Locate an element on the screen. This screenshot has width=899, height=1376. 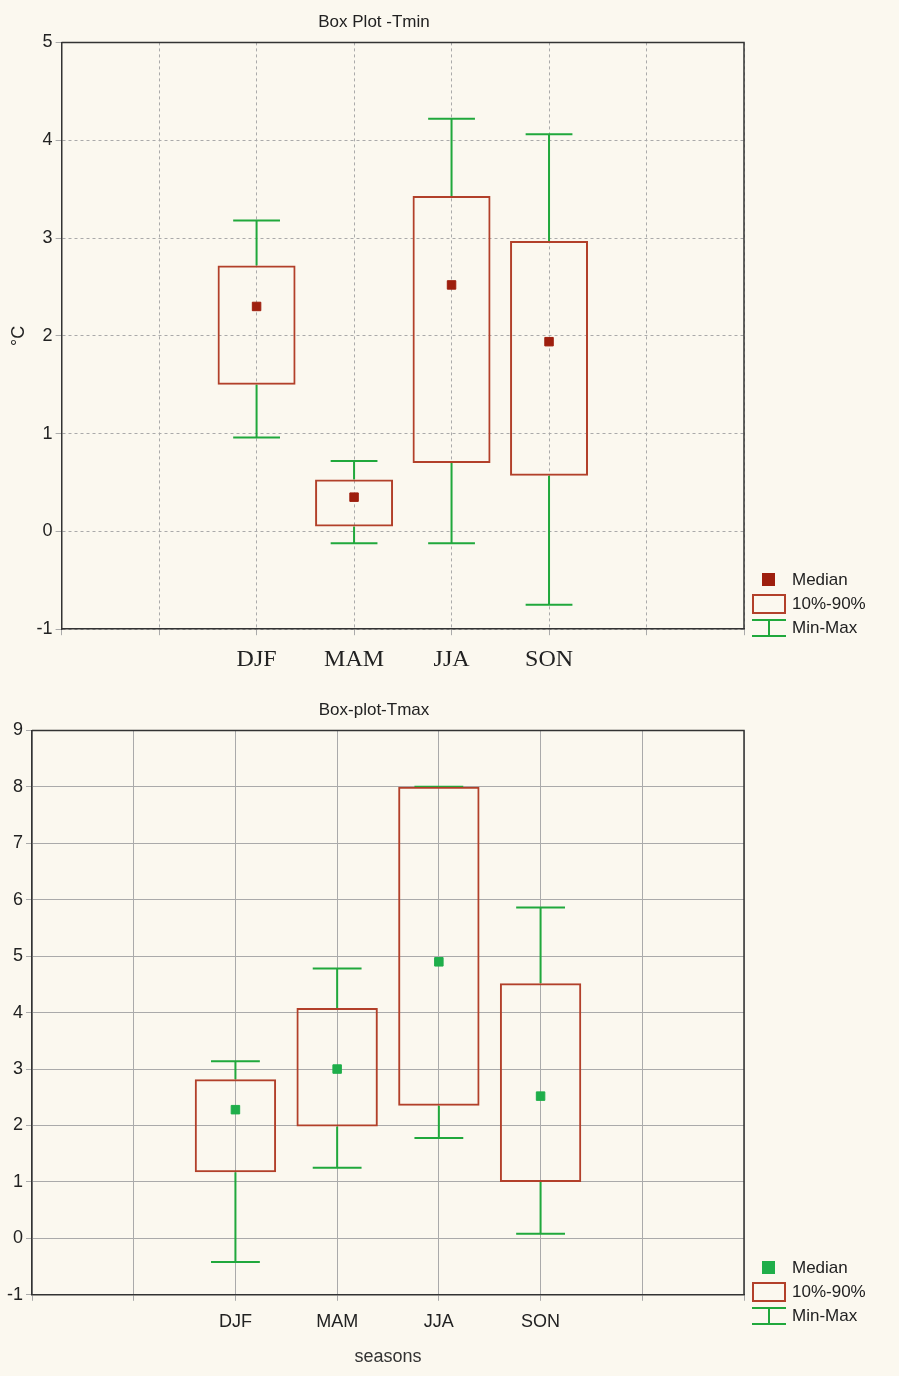
y-tick-label: 7 is located at coordinates (17, 842).